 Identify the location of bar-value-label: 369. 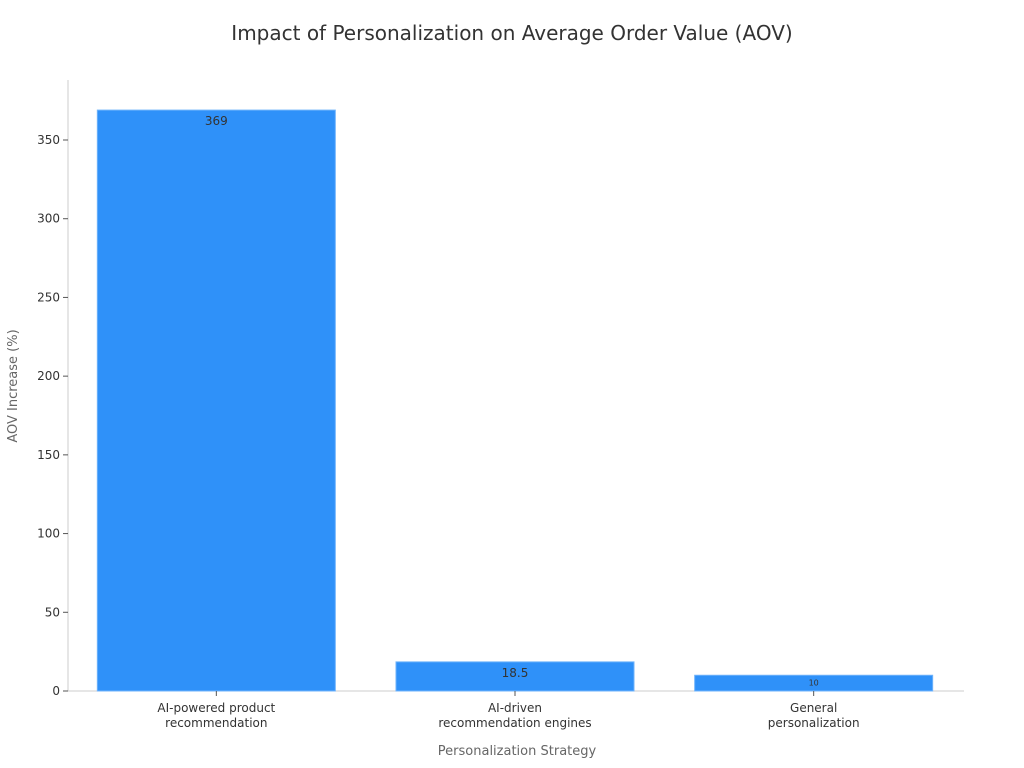
(216, 121).